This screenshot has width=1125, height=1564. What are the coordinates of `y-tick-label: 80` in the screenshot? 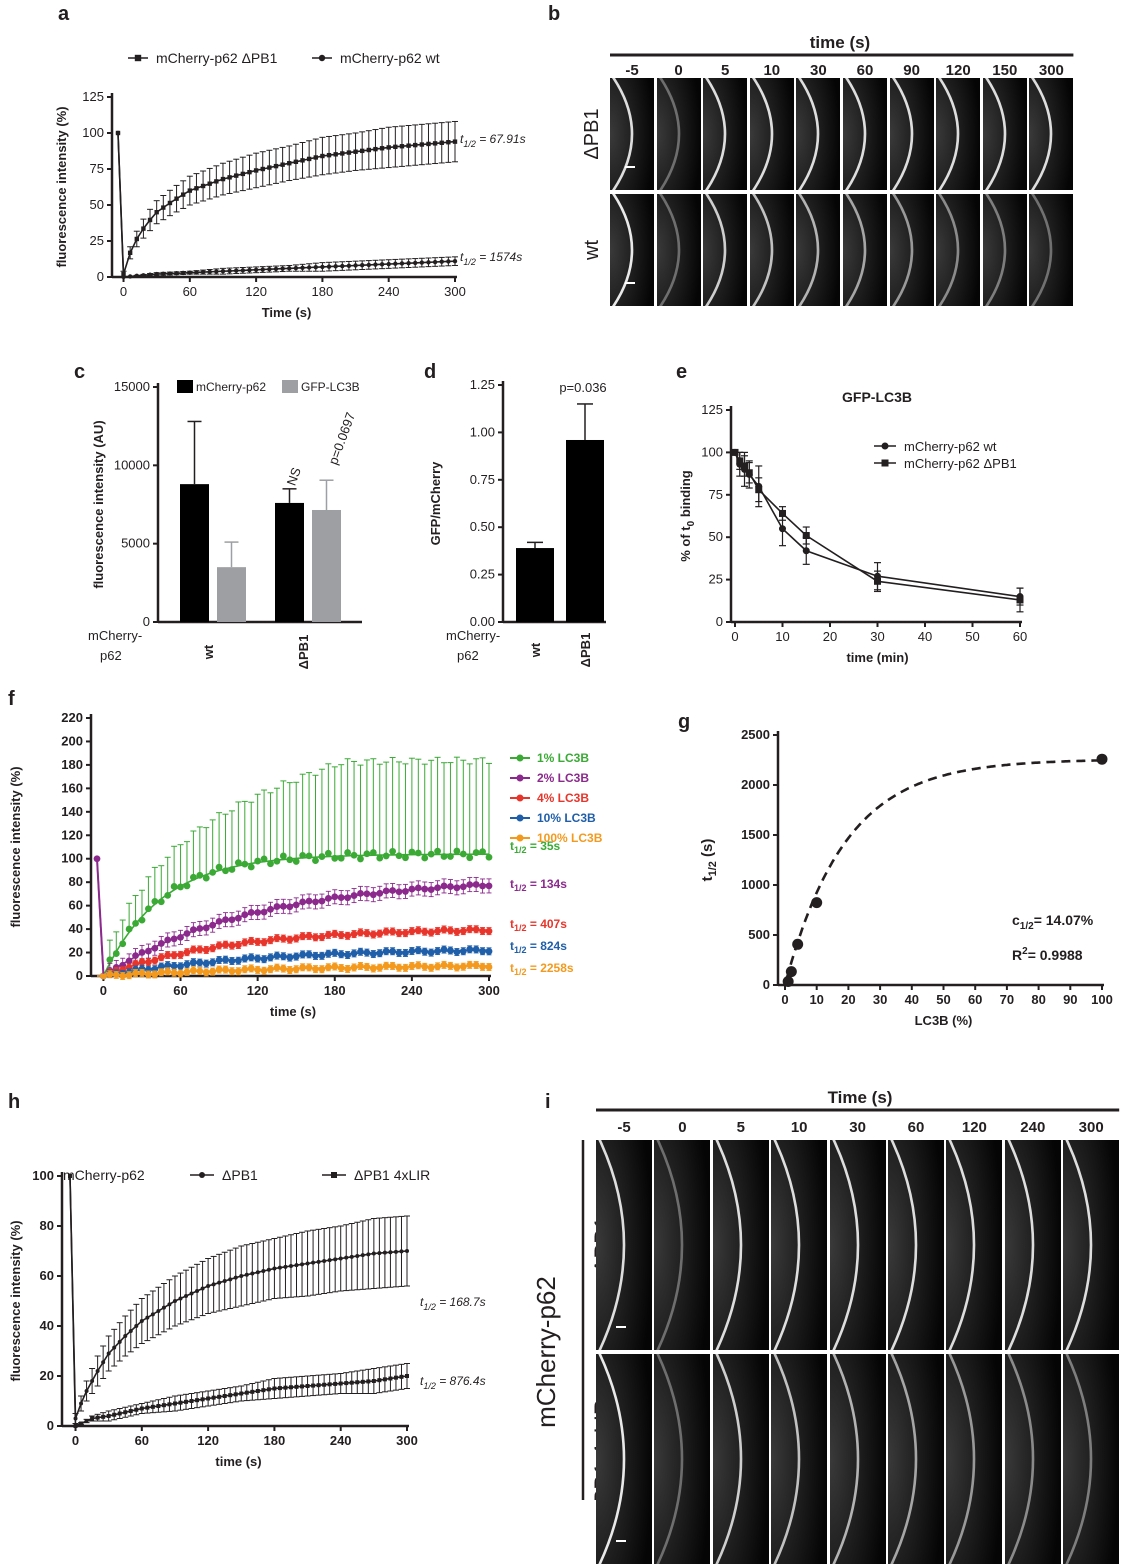 It's located at (47, 1225).